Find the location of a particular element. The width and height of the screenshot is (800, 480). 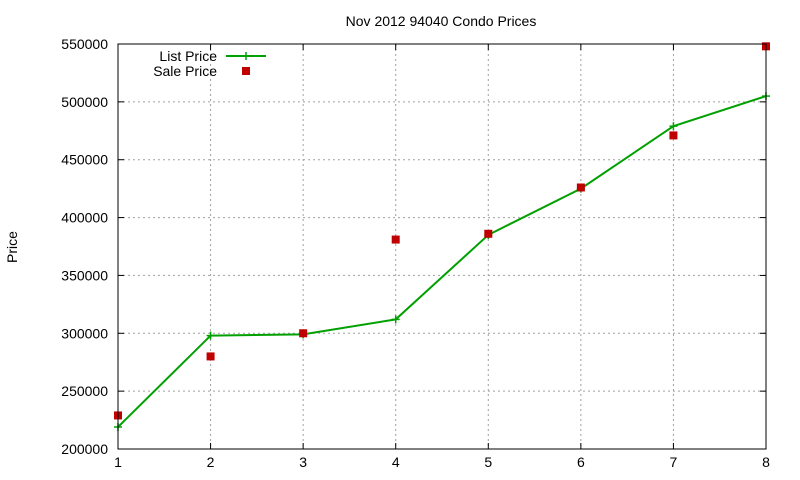

x-tick-label: 1 is located at coordinates (118, 462).